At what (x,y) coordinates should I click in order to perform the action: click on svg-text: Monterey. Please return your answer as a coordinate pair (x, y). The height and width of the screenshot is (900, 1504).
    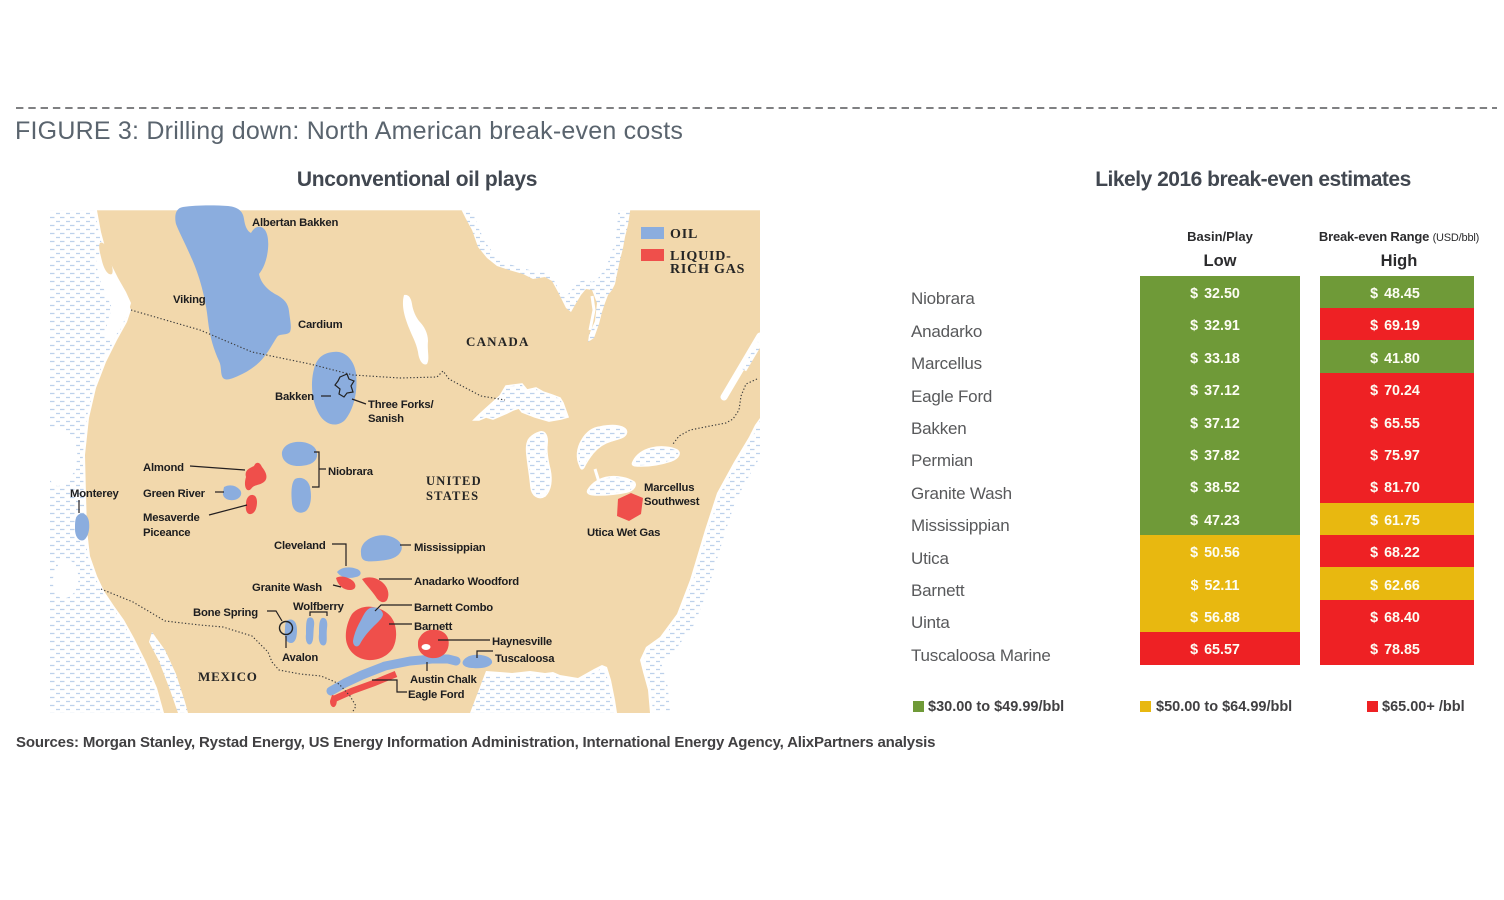
    Looking at the image, I should click on (95, 494).